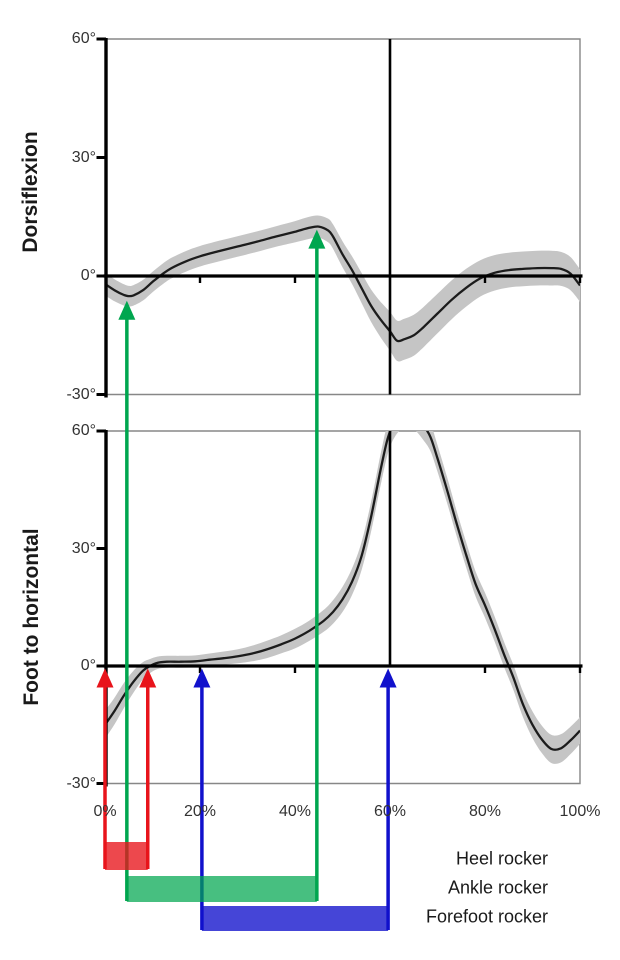  Describe the element at coordinates (221, 889) in the screenshot. I see `ankle-rocker-phase-bar` at that location.